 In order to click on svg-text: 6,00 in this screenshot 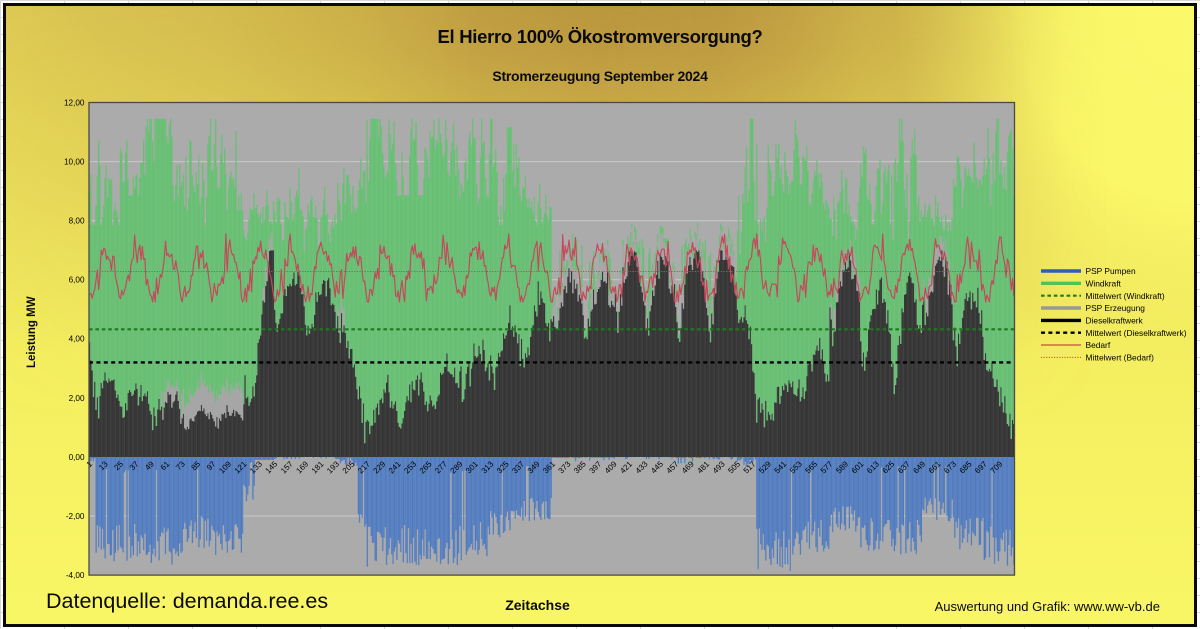, I will do `click(77, 280)`.